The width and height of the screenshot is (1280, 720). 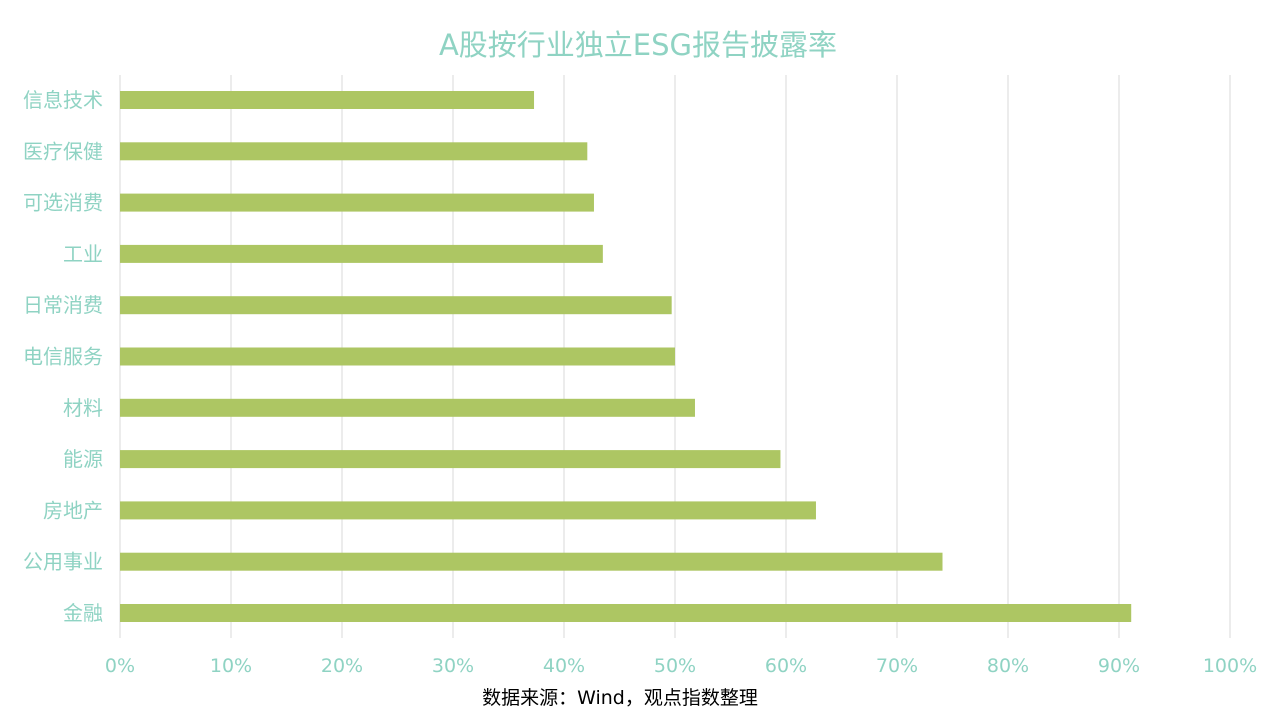 I want to click on x-tick-label-0: 0%, so click(x=120, y=666).